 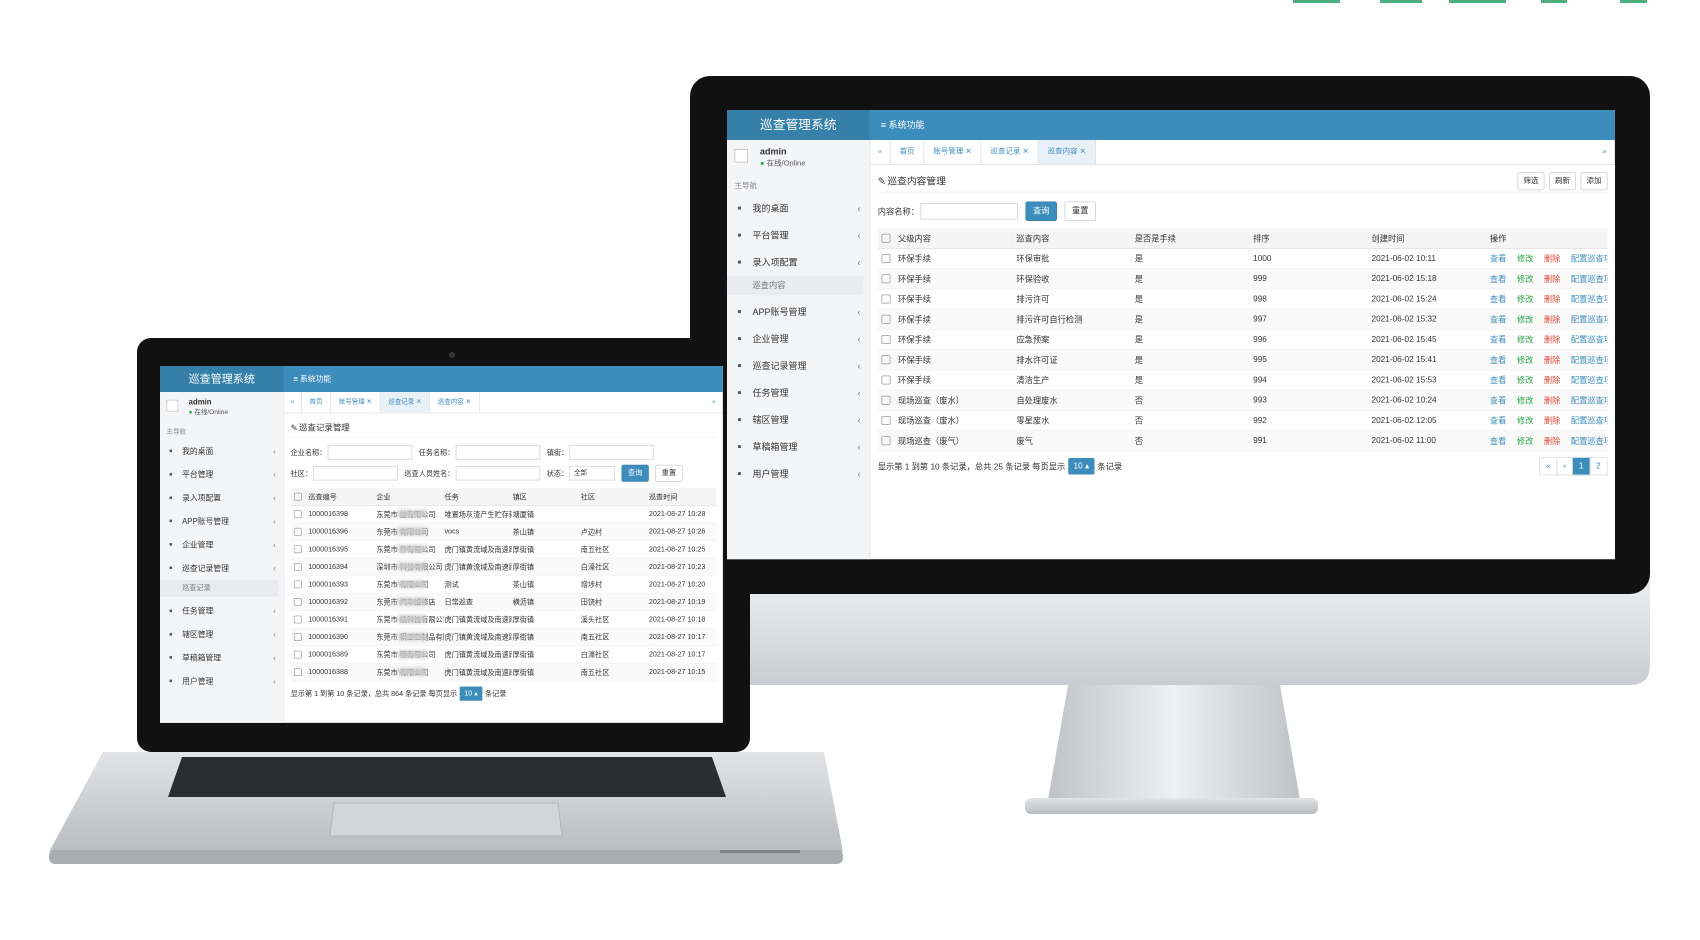 What do you see at coordinates (1548, 466) in the screenshot?
I see `page-button: «` at bounding box center [1548, 466].